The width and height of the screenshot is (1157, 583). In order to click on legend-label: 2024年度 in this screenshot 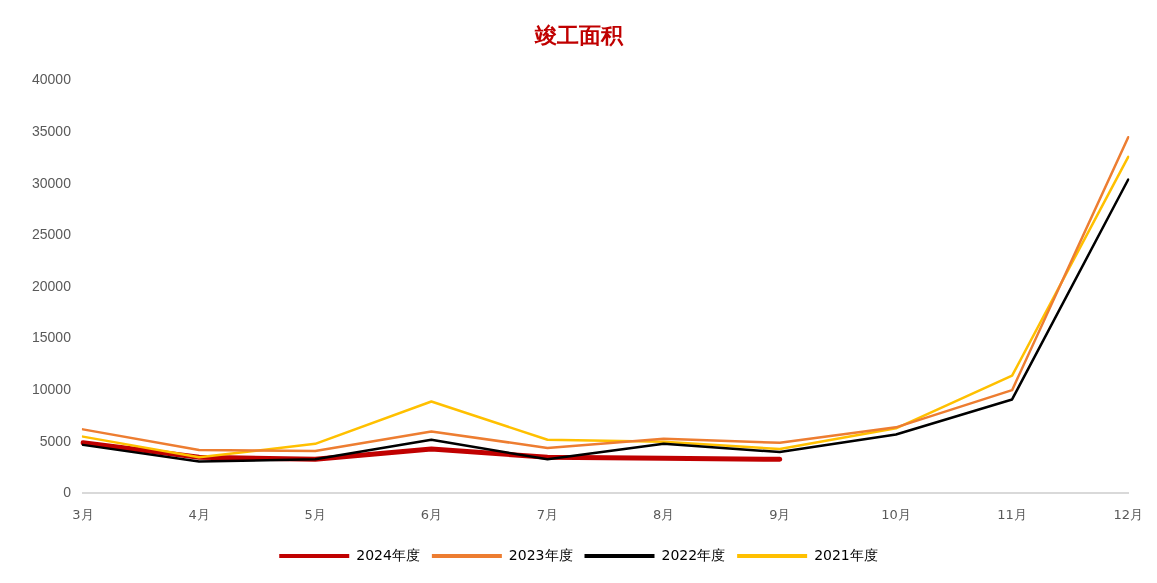, I will do `click(388, 554)`.